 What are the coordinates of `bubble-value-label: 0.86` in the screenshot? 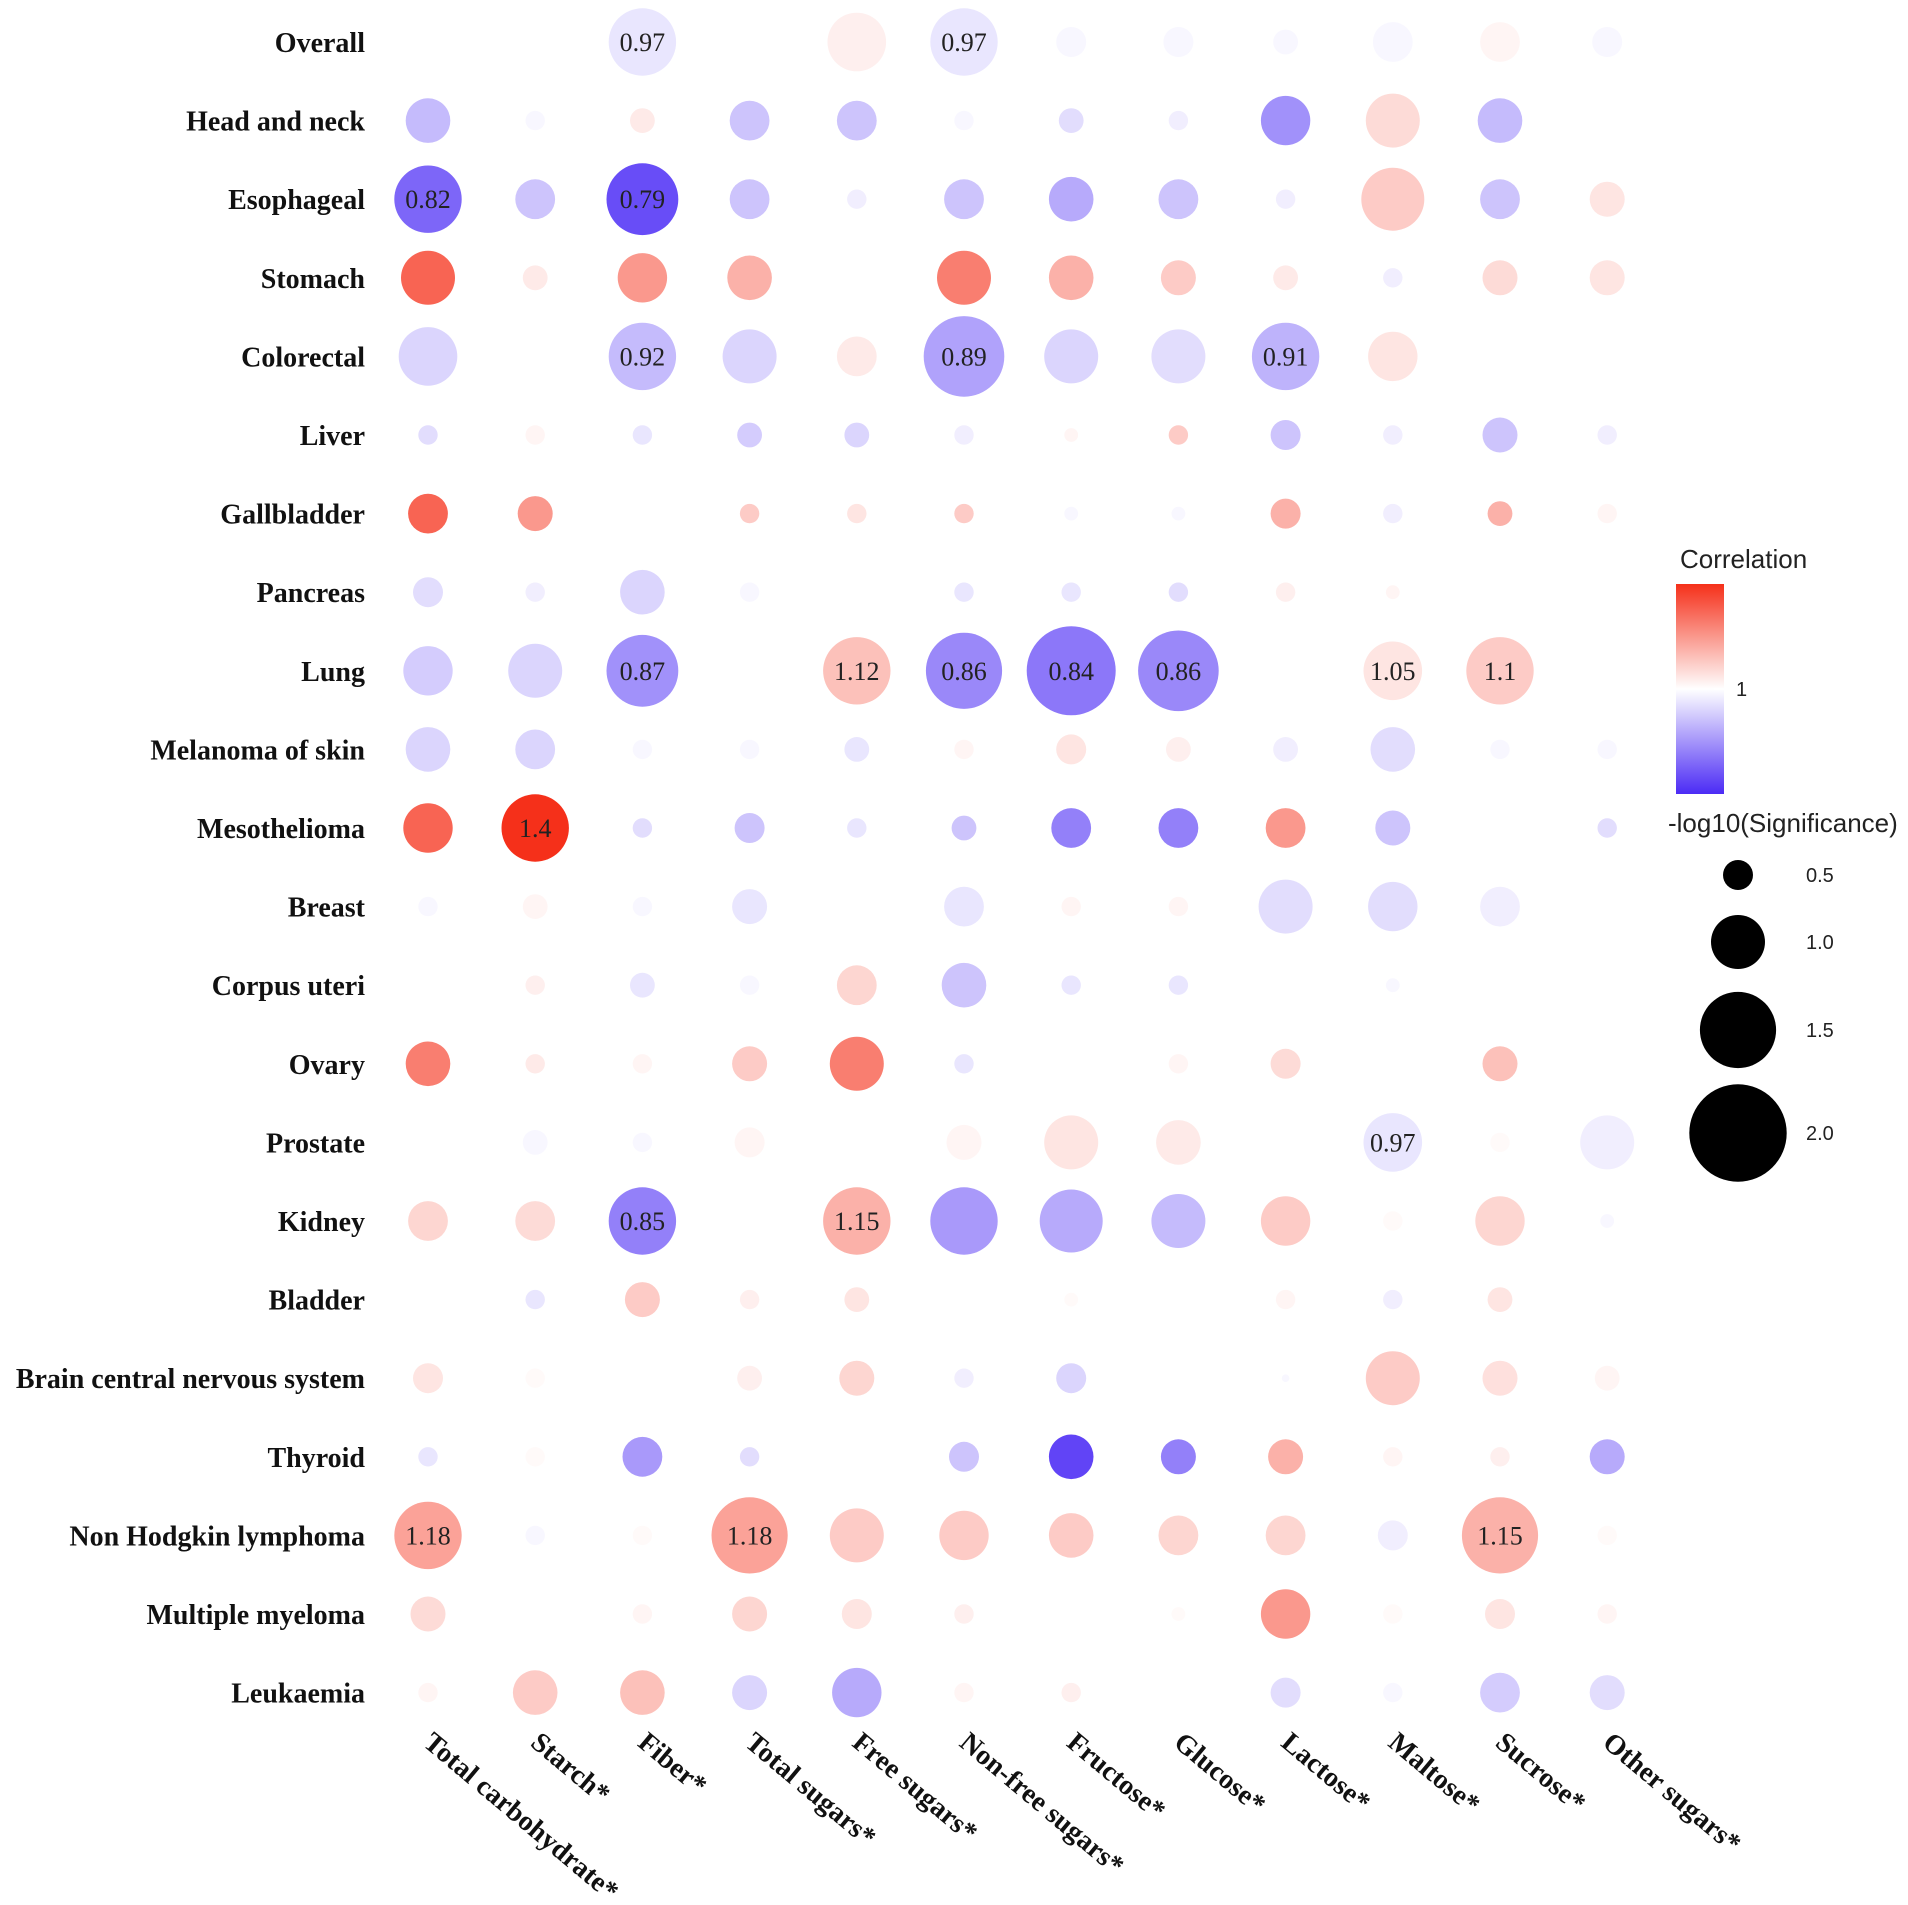 It's located at (964, 671).